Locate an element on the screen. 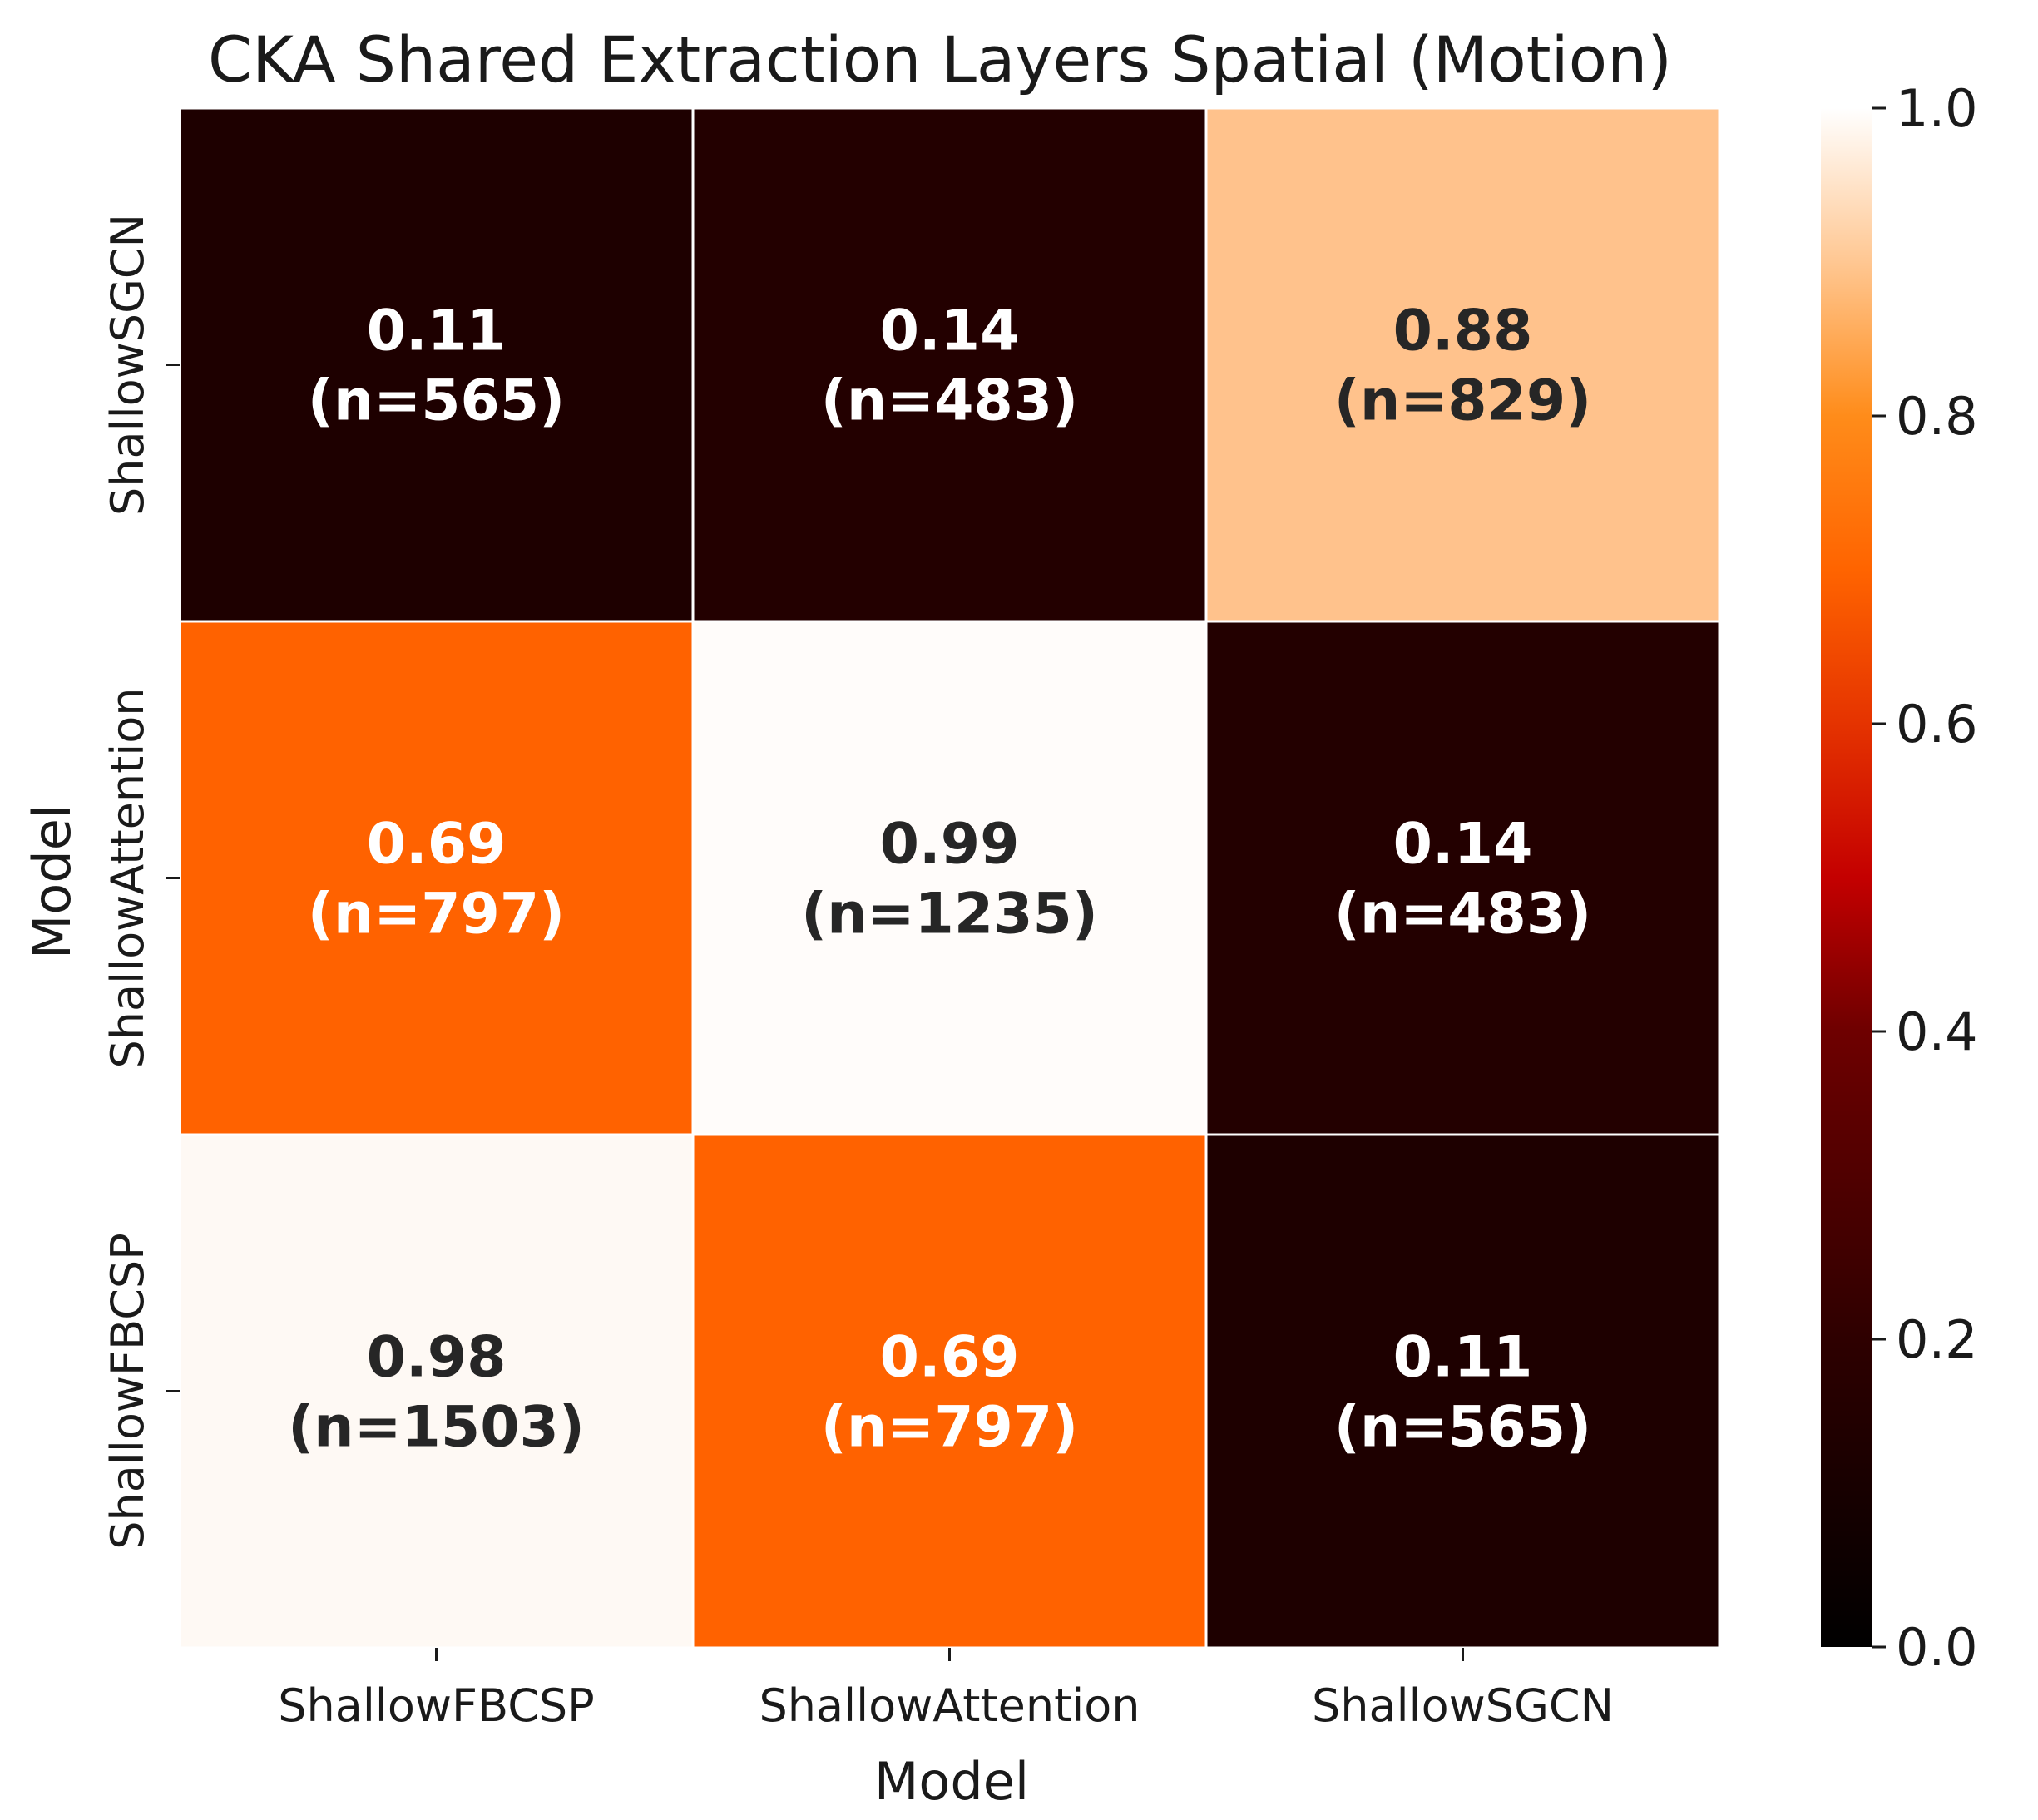 The height and width of the screenshot is (1820, 2038). x-axis-label: Model is located at coordinates (951, 1782).